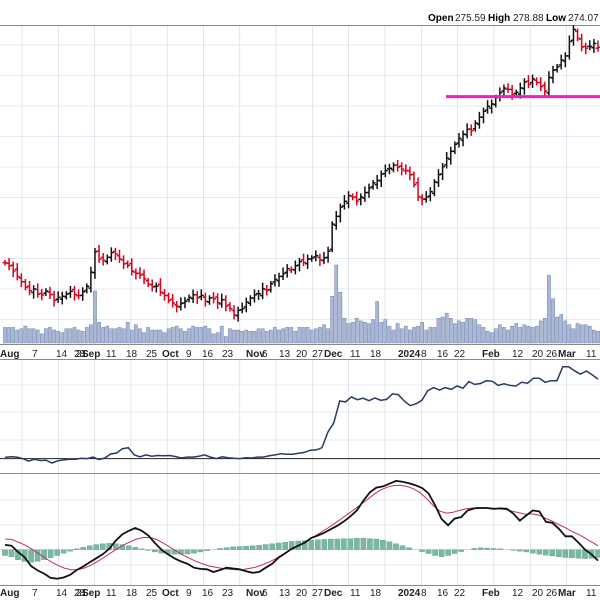 This screenshot has height=605, width=600. Describe the element at coordinates (265, 593) in the screenshot. I see `x-axis-tick-label: 6` at that location.